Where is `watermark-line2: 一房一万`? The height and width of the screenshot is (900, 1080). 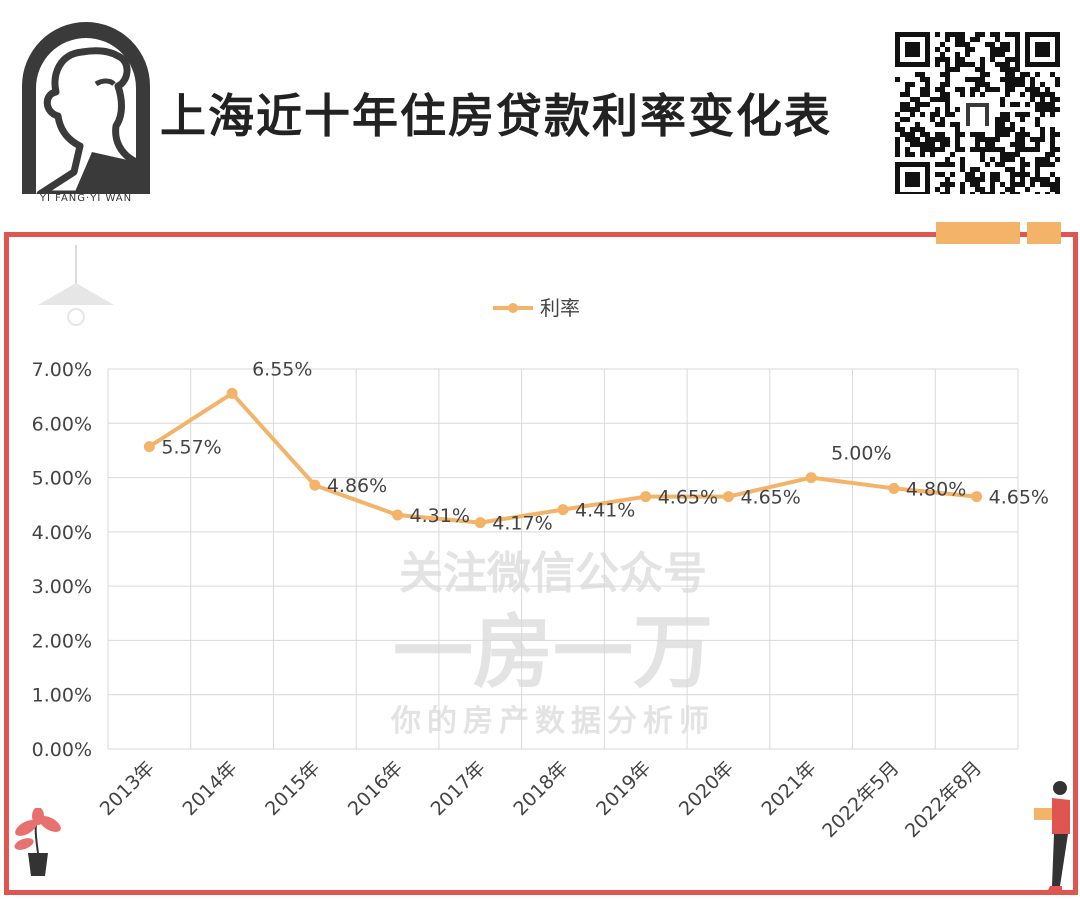 watermark-line2: 一房一万 is located at coordinates (553, 652).